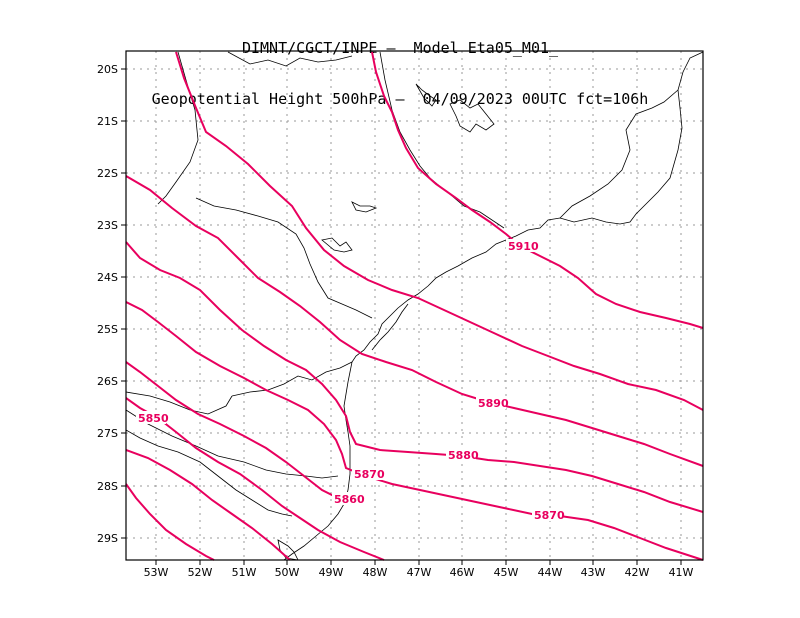  What do you see at coordinates (390, 327) in the screenshot?
I see `bay-paranagua` at bounding box center [390, 327].